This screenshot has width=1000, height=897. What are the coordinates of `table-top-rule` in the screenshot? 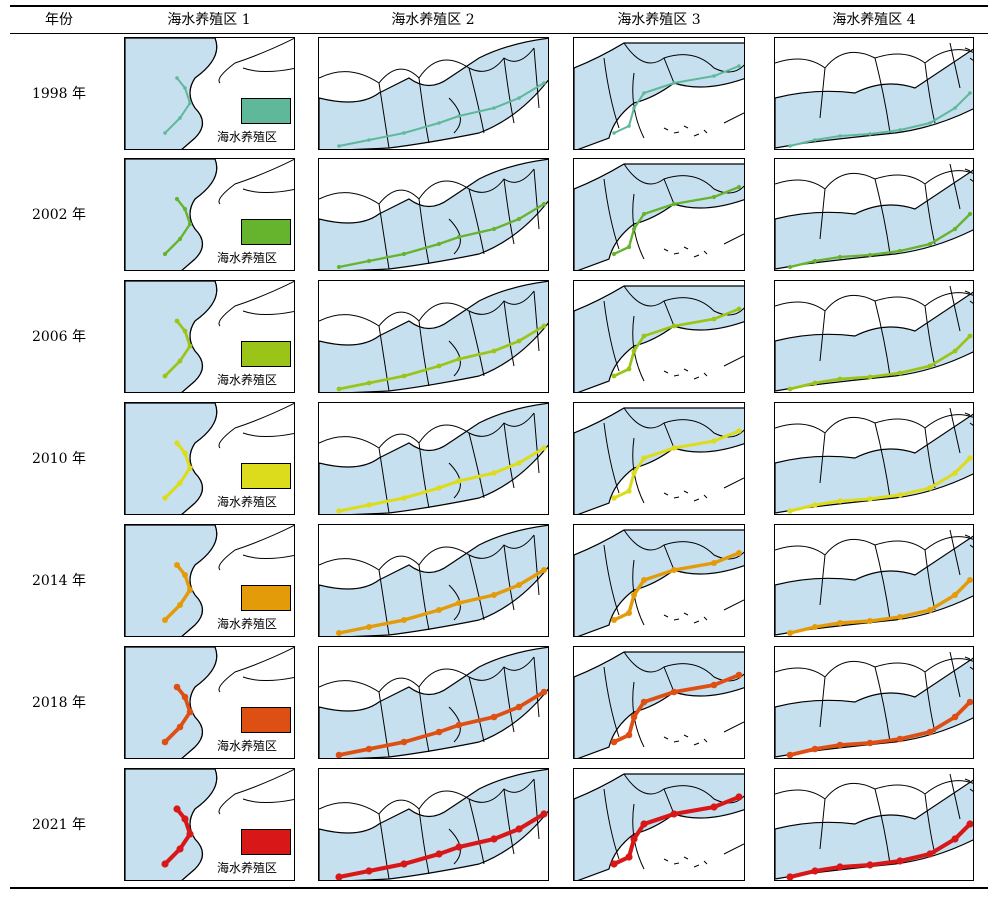 It's located at (499, 6).